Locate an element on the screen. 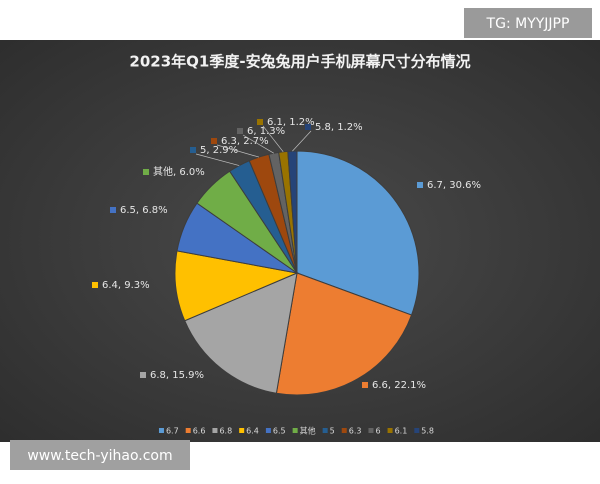  legend-label: 6.4 is located at coordinates (252, 431).